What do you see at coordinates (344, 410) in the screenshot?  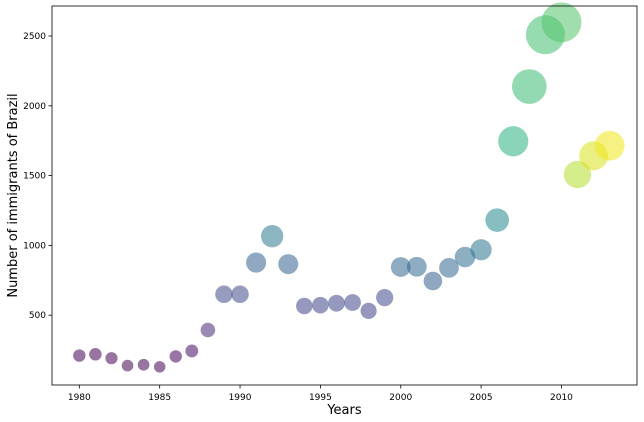 I see `x-axis-label: Years` at bounding box center [344, 410].